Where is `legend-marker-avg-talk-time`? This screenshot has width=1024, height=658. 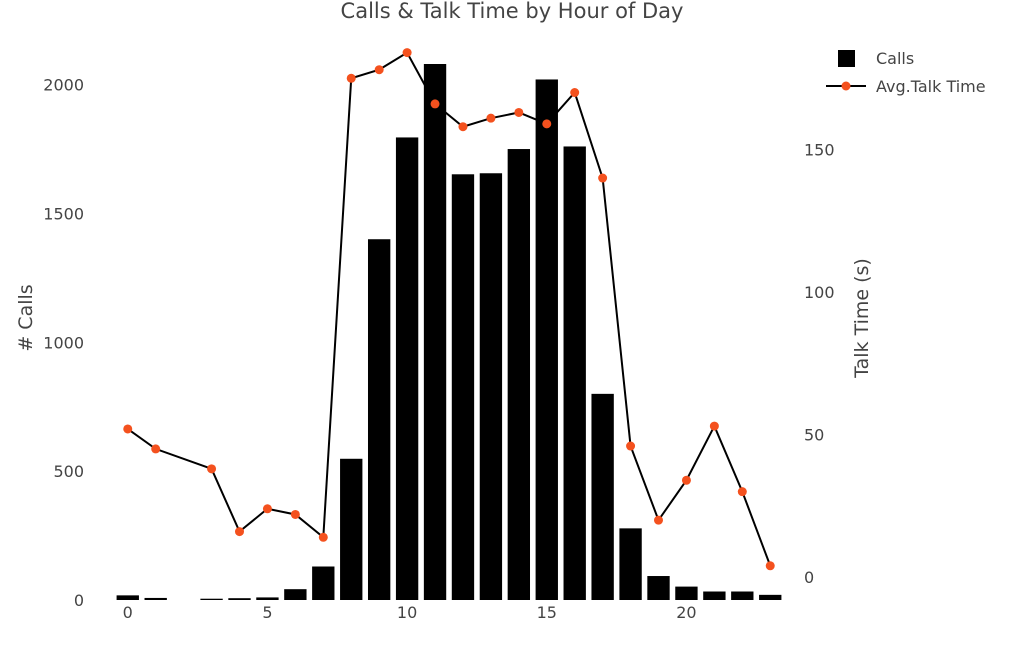 legend-marker-avg-talk-time is located at coordinates (846, 86).